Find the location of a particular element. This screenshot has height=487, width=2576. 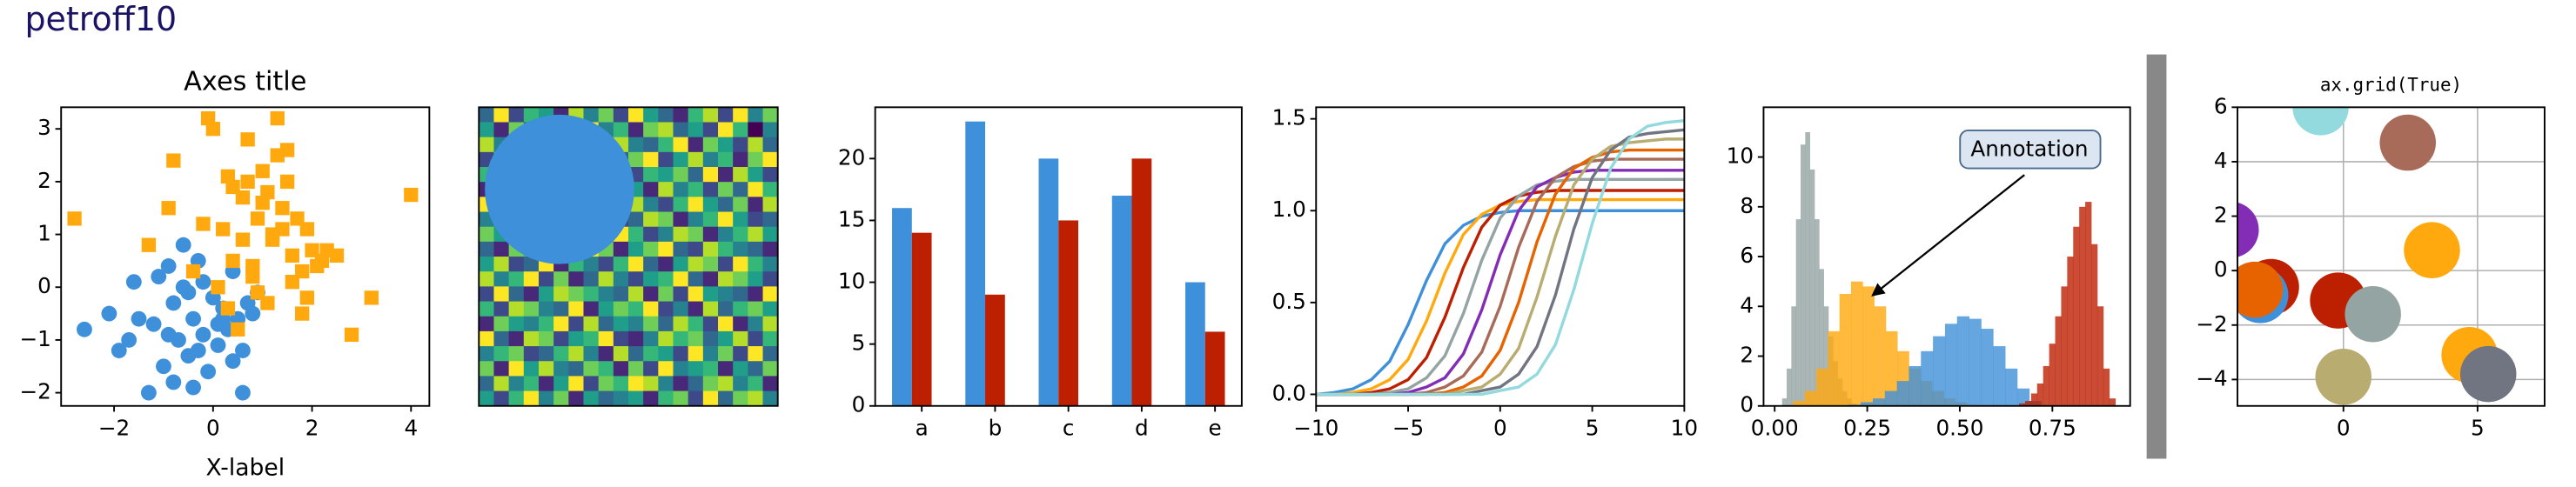

y-tick-label: 6 is located at coordinates (1747, 255).